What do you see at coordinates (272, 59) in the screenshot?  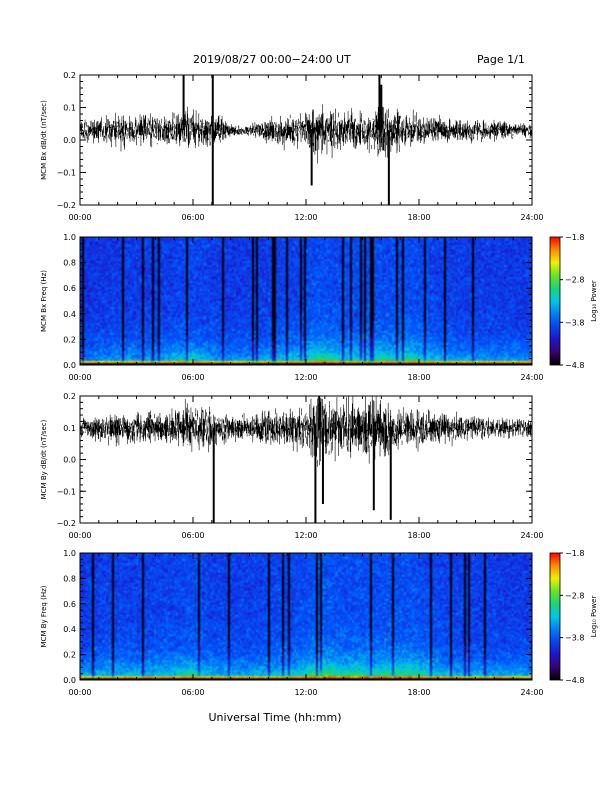 I see `figure-title: 2019/08/27 00:00−24:00 UT` at bounding box center [272, 59].